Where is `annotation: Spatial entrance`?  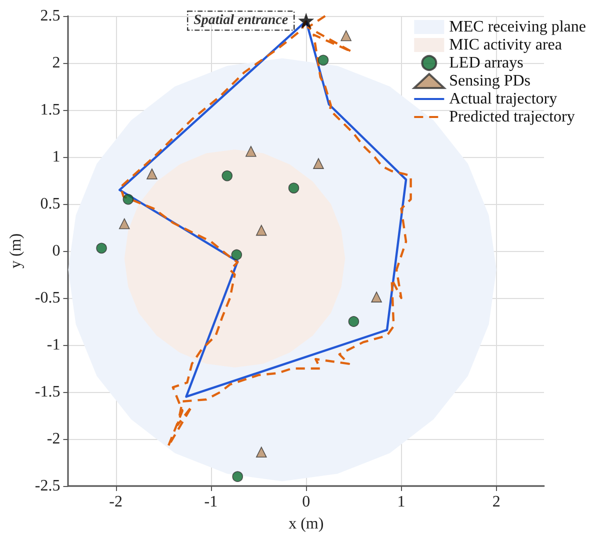
annotation: Spatial entrance is located at coordinates (241, 20).